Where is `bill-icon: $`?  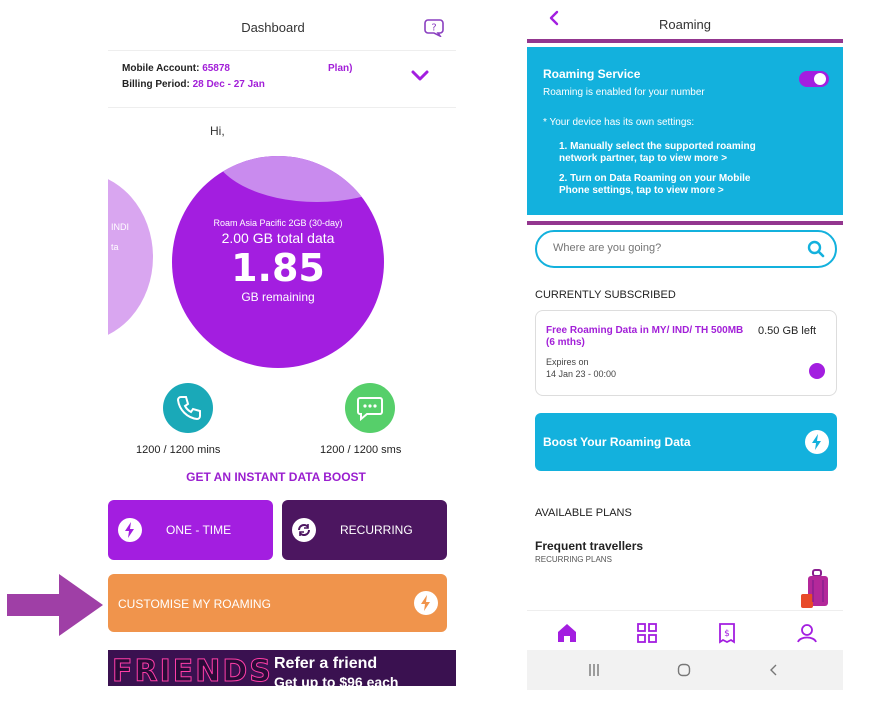
bill-icon: $ is located at coordinates (727, 633).